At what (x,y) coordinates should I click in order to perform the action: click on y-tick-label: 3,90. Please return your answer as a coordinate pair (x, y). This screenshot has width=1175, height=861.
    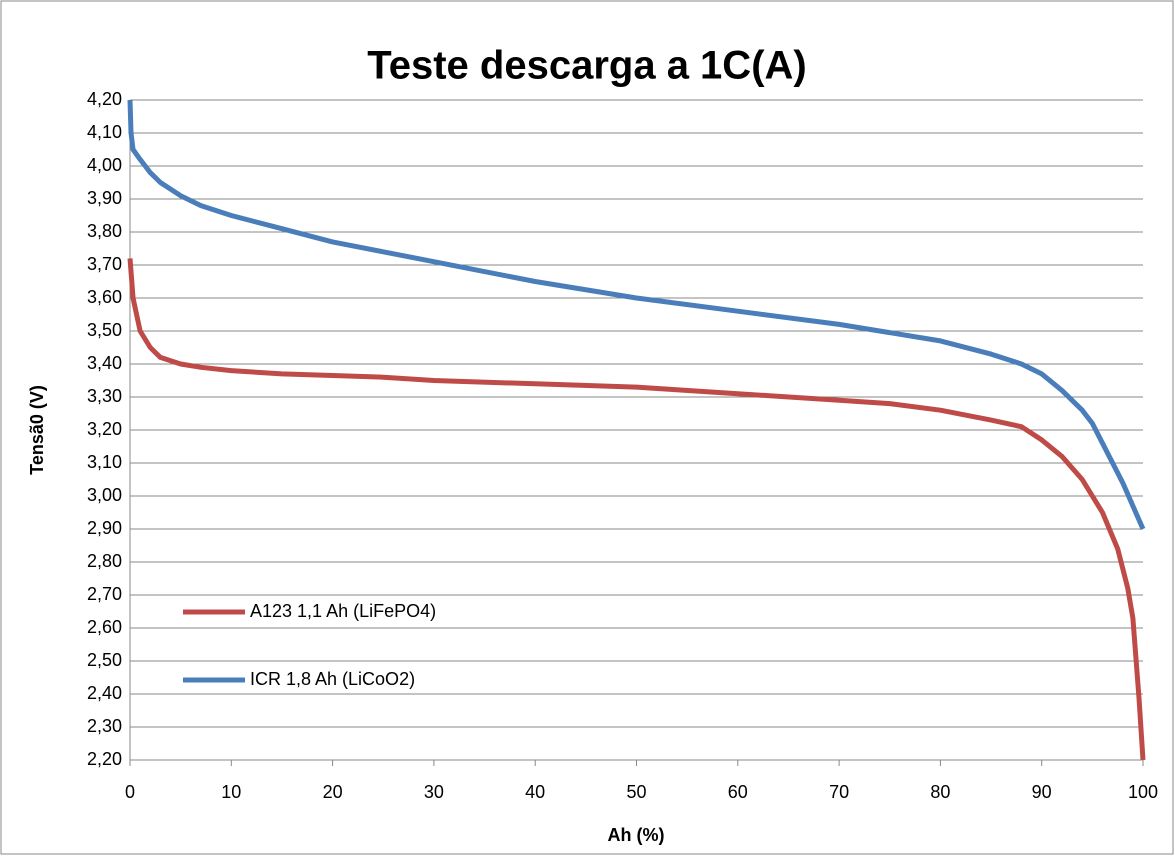
    Looking at the image, I should click on (104, 198).